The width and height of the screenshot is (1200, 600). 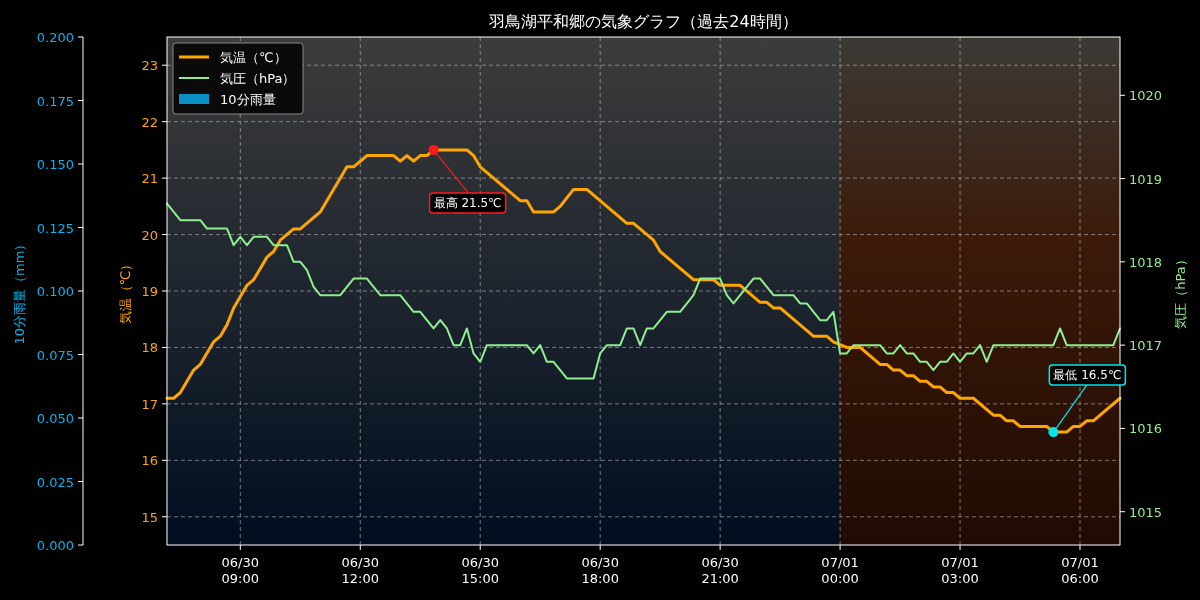 I want to click on y-axis-title: 気温（℃）, so click(x=125, y=291).